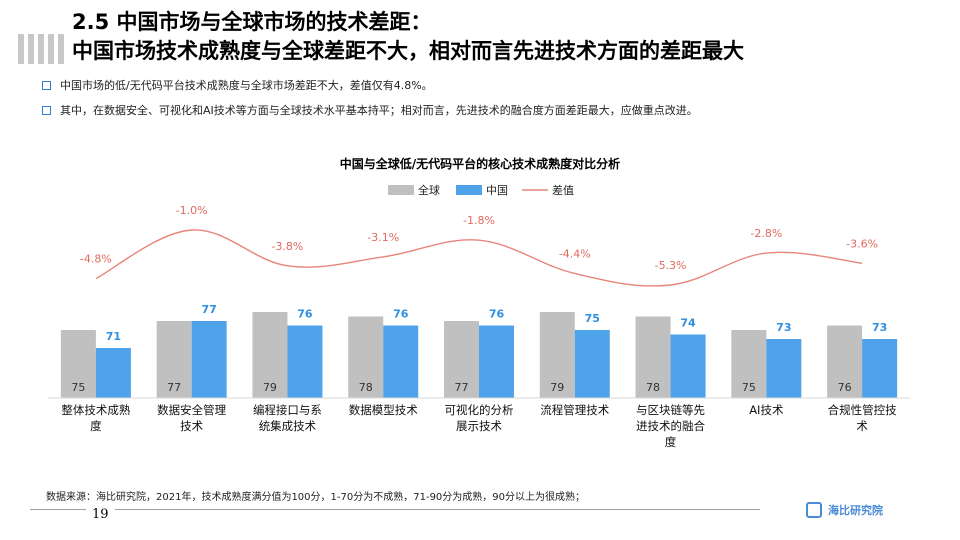  Describe the element at coordinates (287, 410) in the screenshot. I see `category-label: 编程接口与系` at that location.